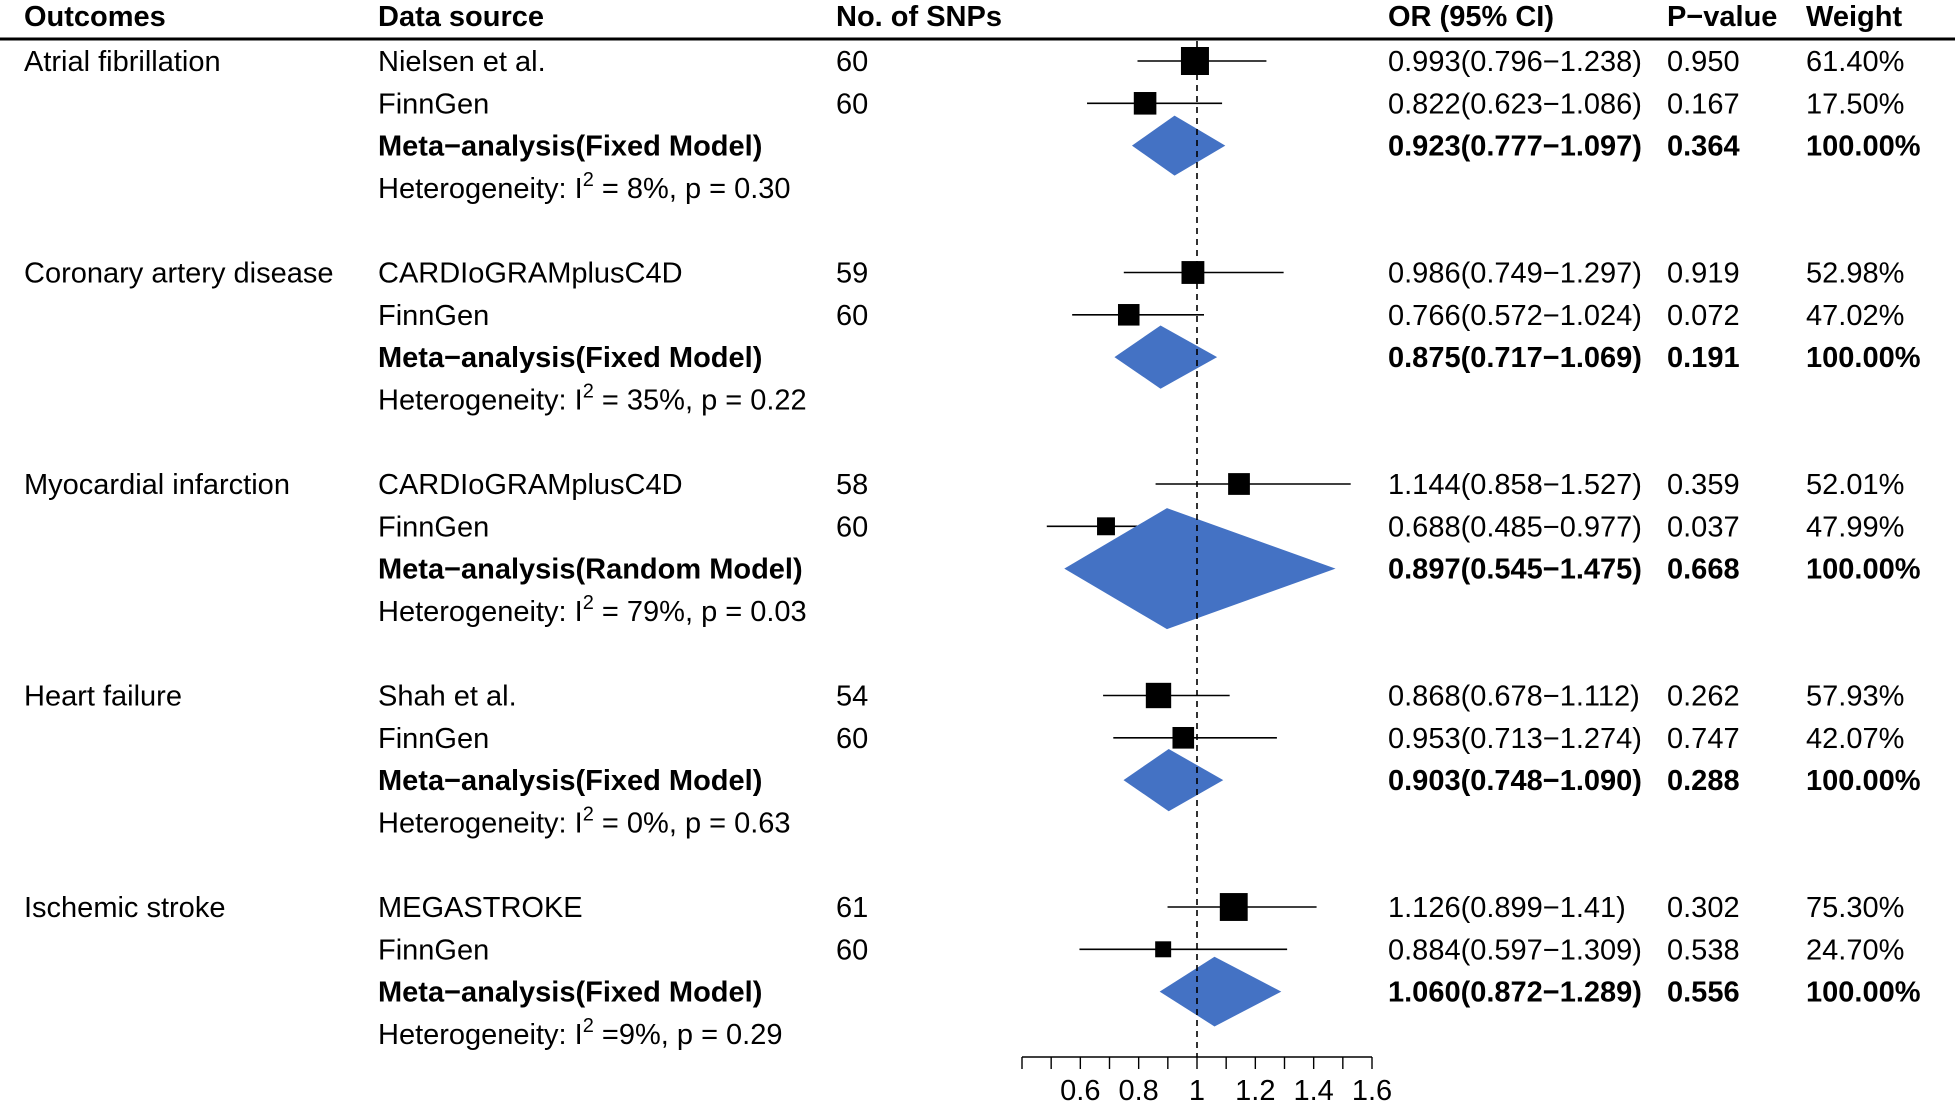 The width and height of the screenshot is (1955, 1106). What do you see at coordinates (1855, 62) in the screenshot?
I see `weight-value: 61.40%` at bounding box center [1855, 62].